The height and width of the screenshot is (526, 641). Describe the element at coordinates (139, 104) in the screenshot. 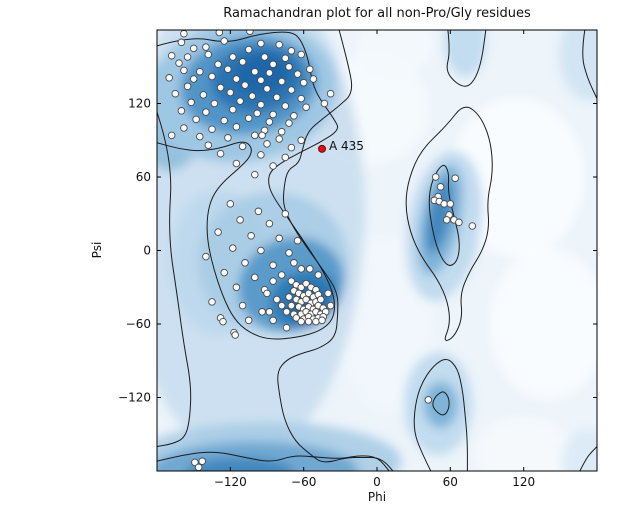

I see `y-tick-label: 120` at that location.